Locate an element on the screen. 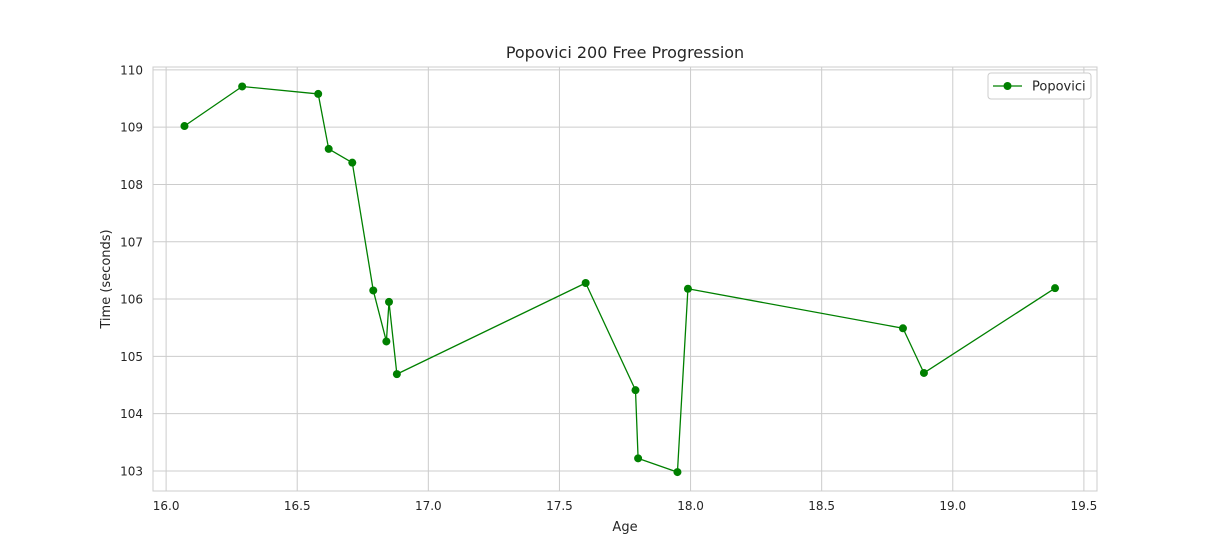 Image resolution: width=1219 pixels, height=551 pixels. chart-title: Popovici 200 Free Progression is located at coordinates (625, 52).